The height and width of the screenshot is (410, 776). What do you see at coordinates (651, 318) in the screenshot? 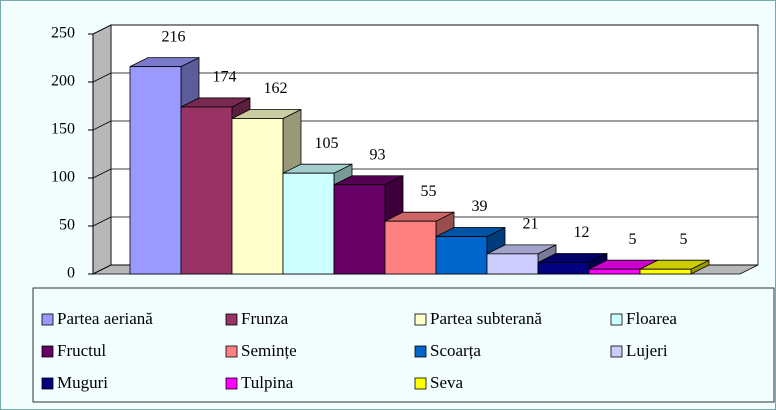
I see `legend-label: Floarea` at bounding box center [651, 318].